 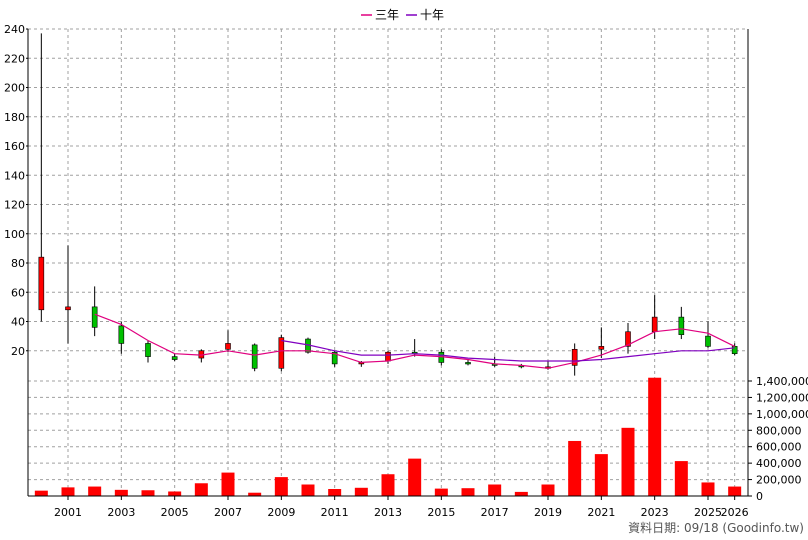 What do you see at coordinates (14, 175) in the screenshot?
I see `price-tick-label: 140` at bounding box center [14, 175].